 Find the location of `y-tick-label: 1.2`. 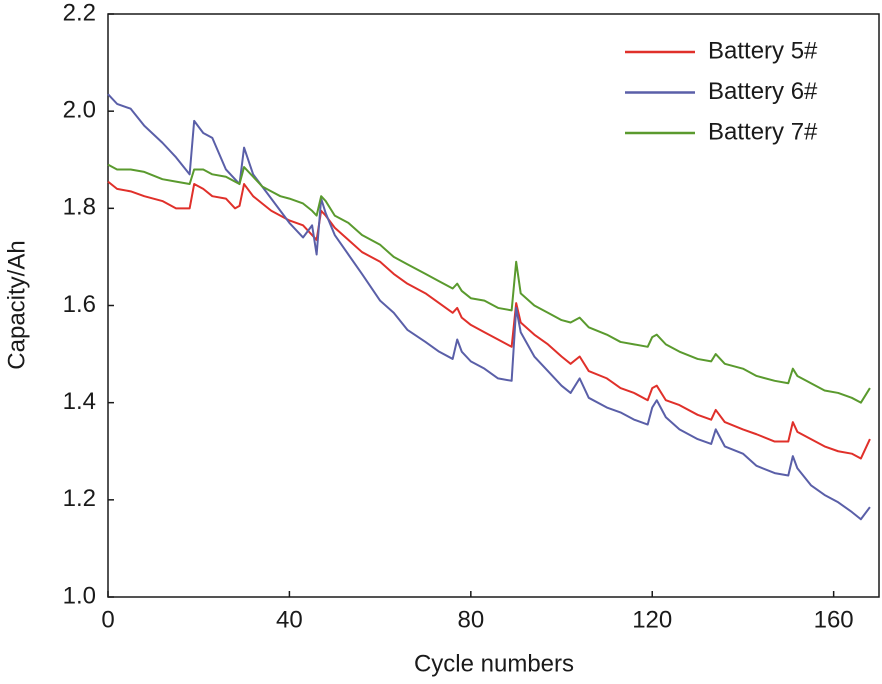

y-tick-label: 1.2 is located at coordinates (79, 498).